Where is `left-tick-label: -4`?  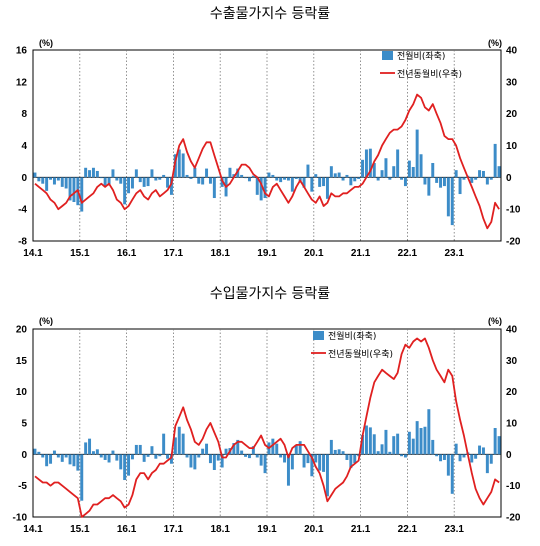
left-tick-label: -4 is located at coordinates (22, 210).